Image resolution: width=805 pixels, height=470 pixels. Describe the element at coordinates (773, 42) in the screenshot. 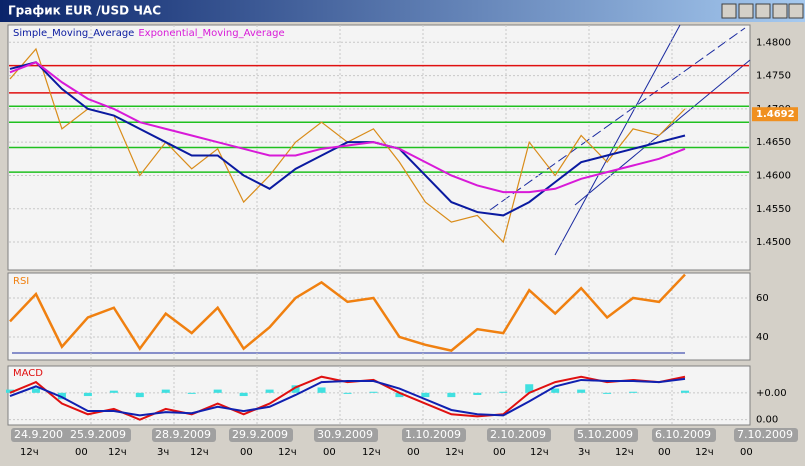

I see `y-tick-label: 1.4800` at that location.